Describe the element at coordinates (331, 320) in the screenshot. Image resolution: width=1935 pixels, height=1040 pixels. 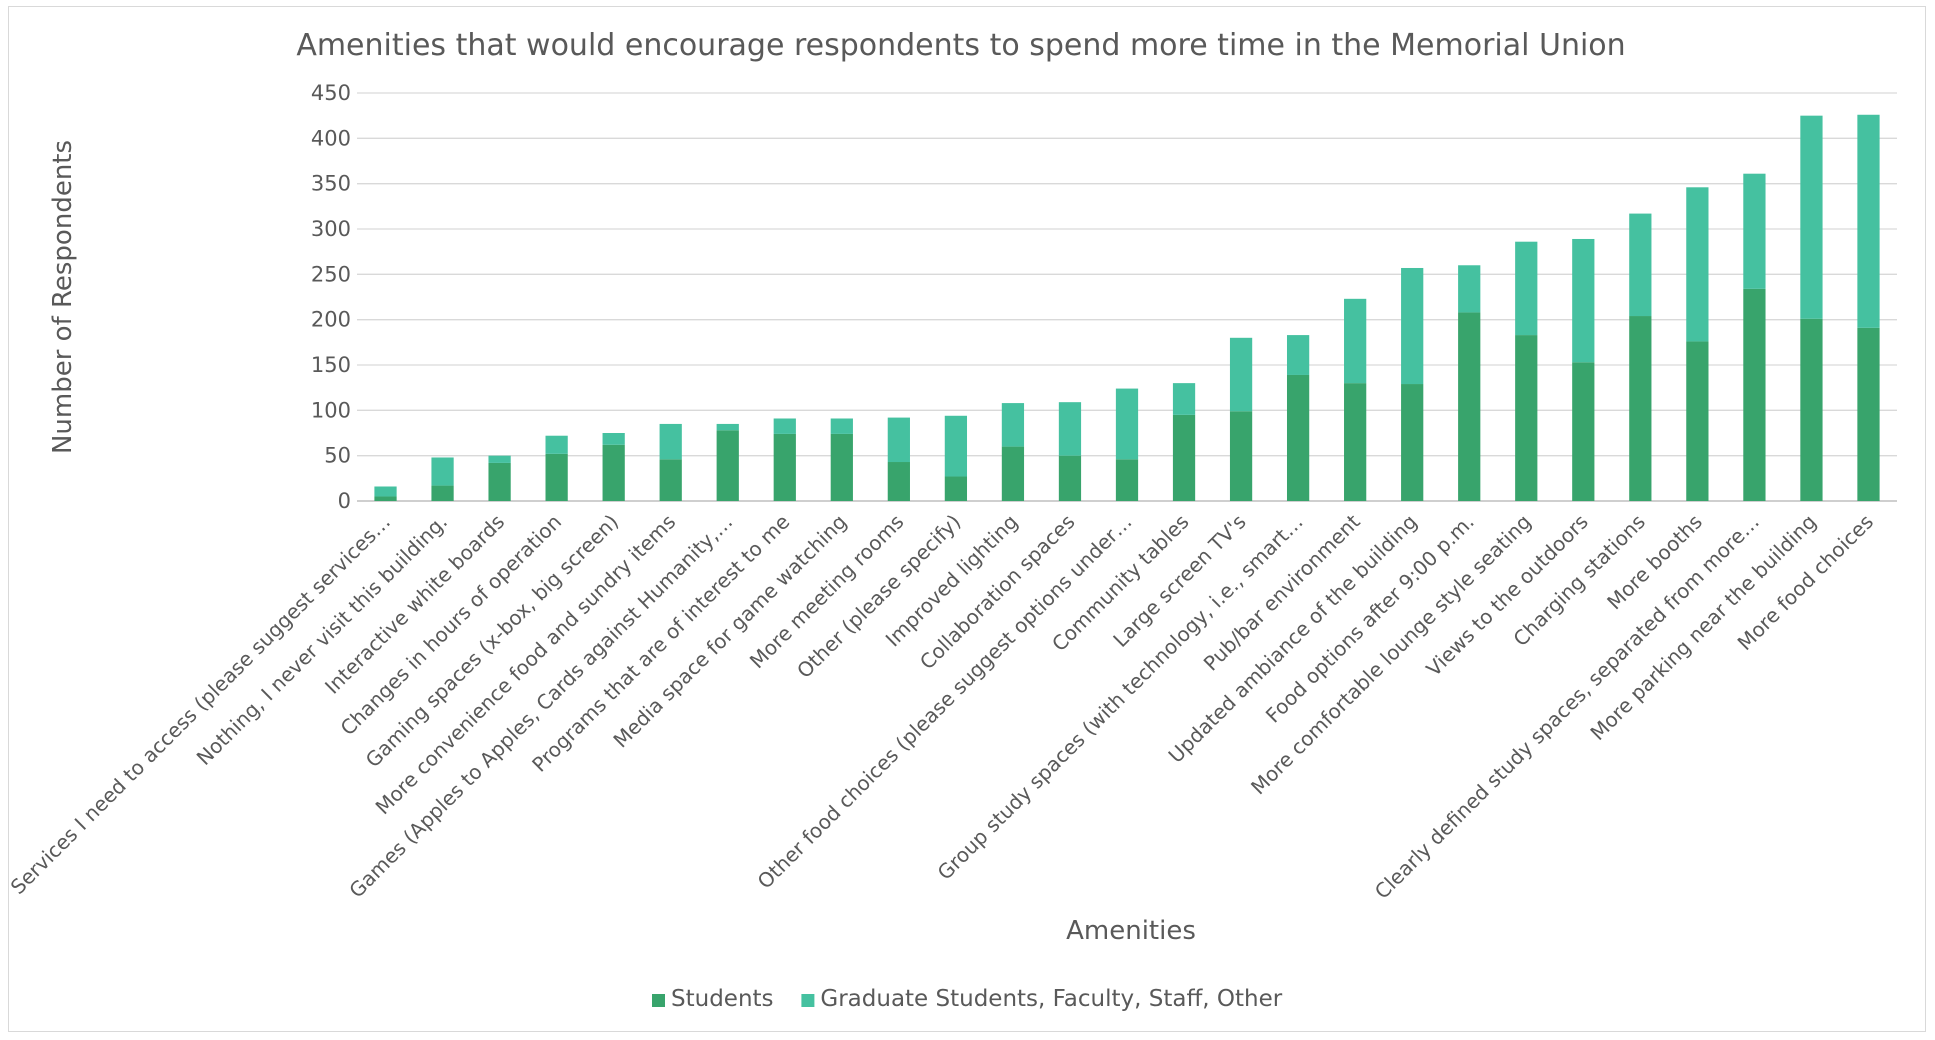
I see `y-tick-label: 200` at that location.